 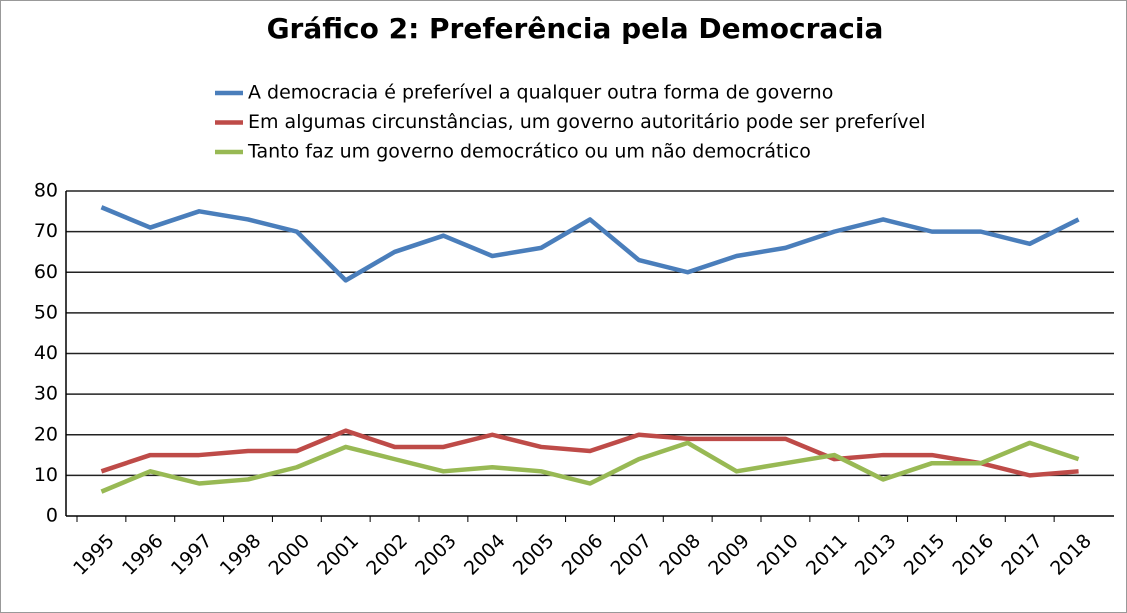 What do you see at coordinates (46, 231) in the screenshot?
I see `y-tick-label: 70` at bounding box center [46, 231].